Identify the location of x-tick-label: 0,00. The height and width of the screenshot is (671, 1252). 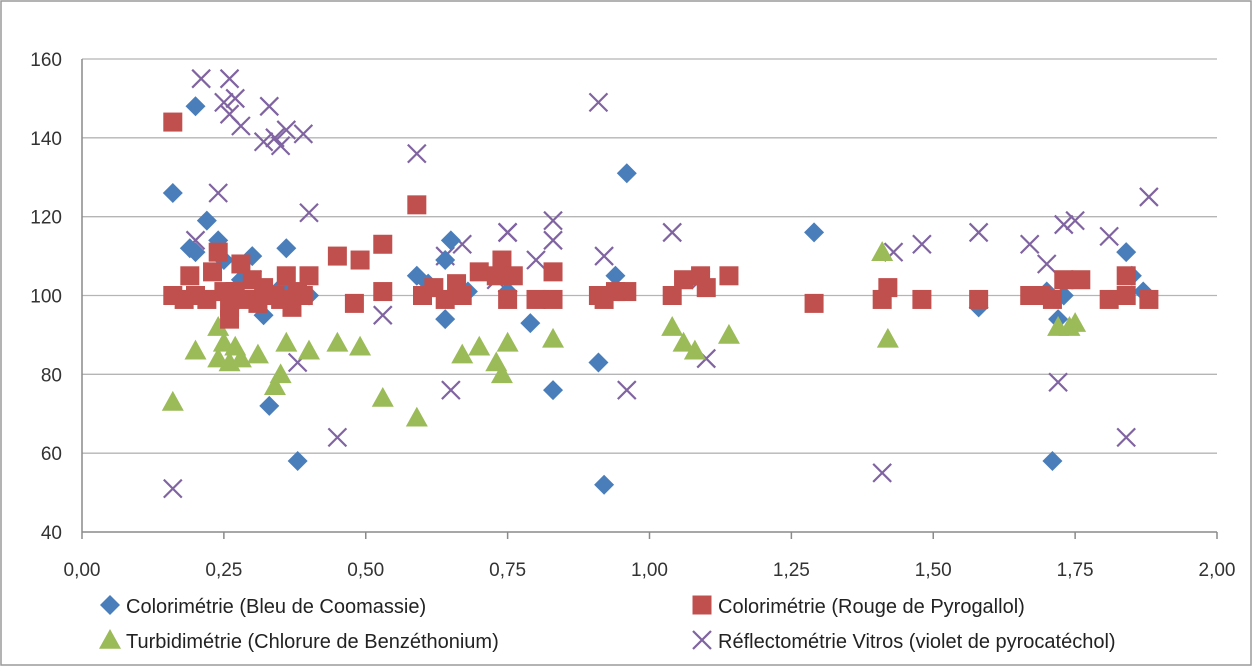
(82, 570).